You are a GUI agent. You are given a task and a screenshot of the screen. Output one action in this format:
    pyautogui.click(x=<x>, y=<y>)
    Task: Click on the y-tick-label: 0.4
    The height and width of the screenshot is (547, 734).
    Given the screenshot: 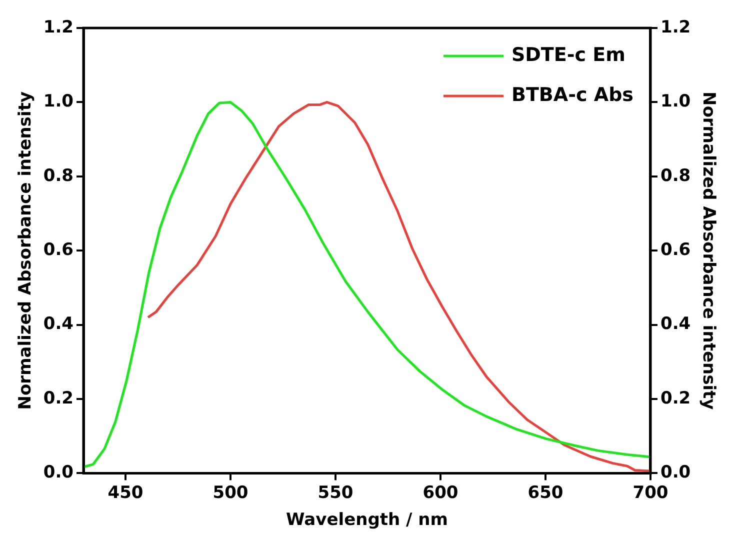 What is the action you would take?
    pyautogui.click(x=58, y=324)
    